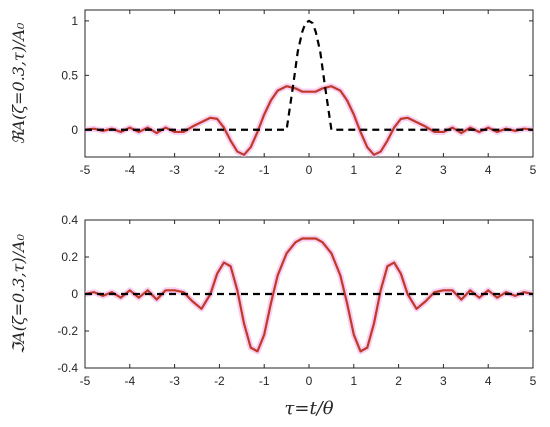 The height and width of the screenshot is (427, 550). I want to click on series-line-solid, so click(309, 120).